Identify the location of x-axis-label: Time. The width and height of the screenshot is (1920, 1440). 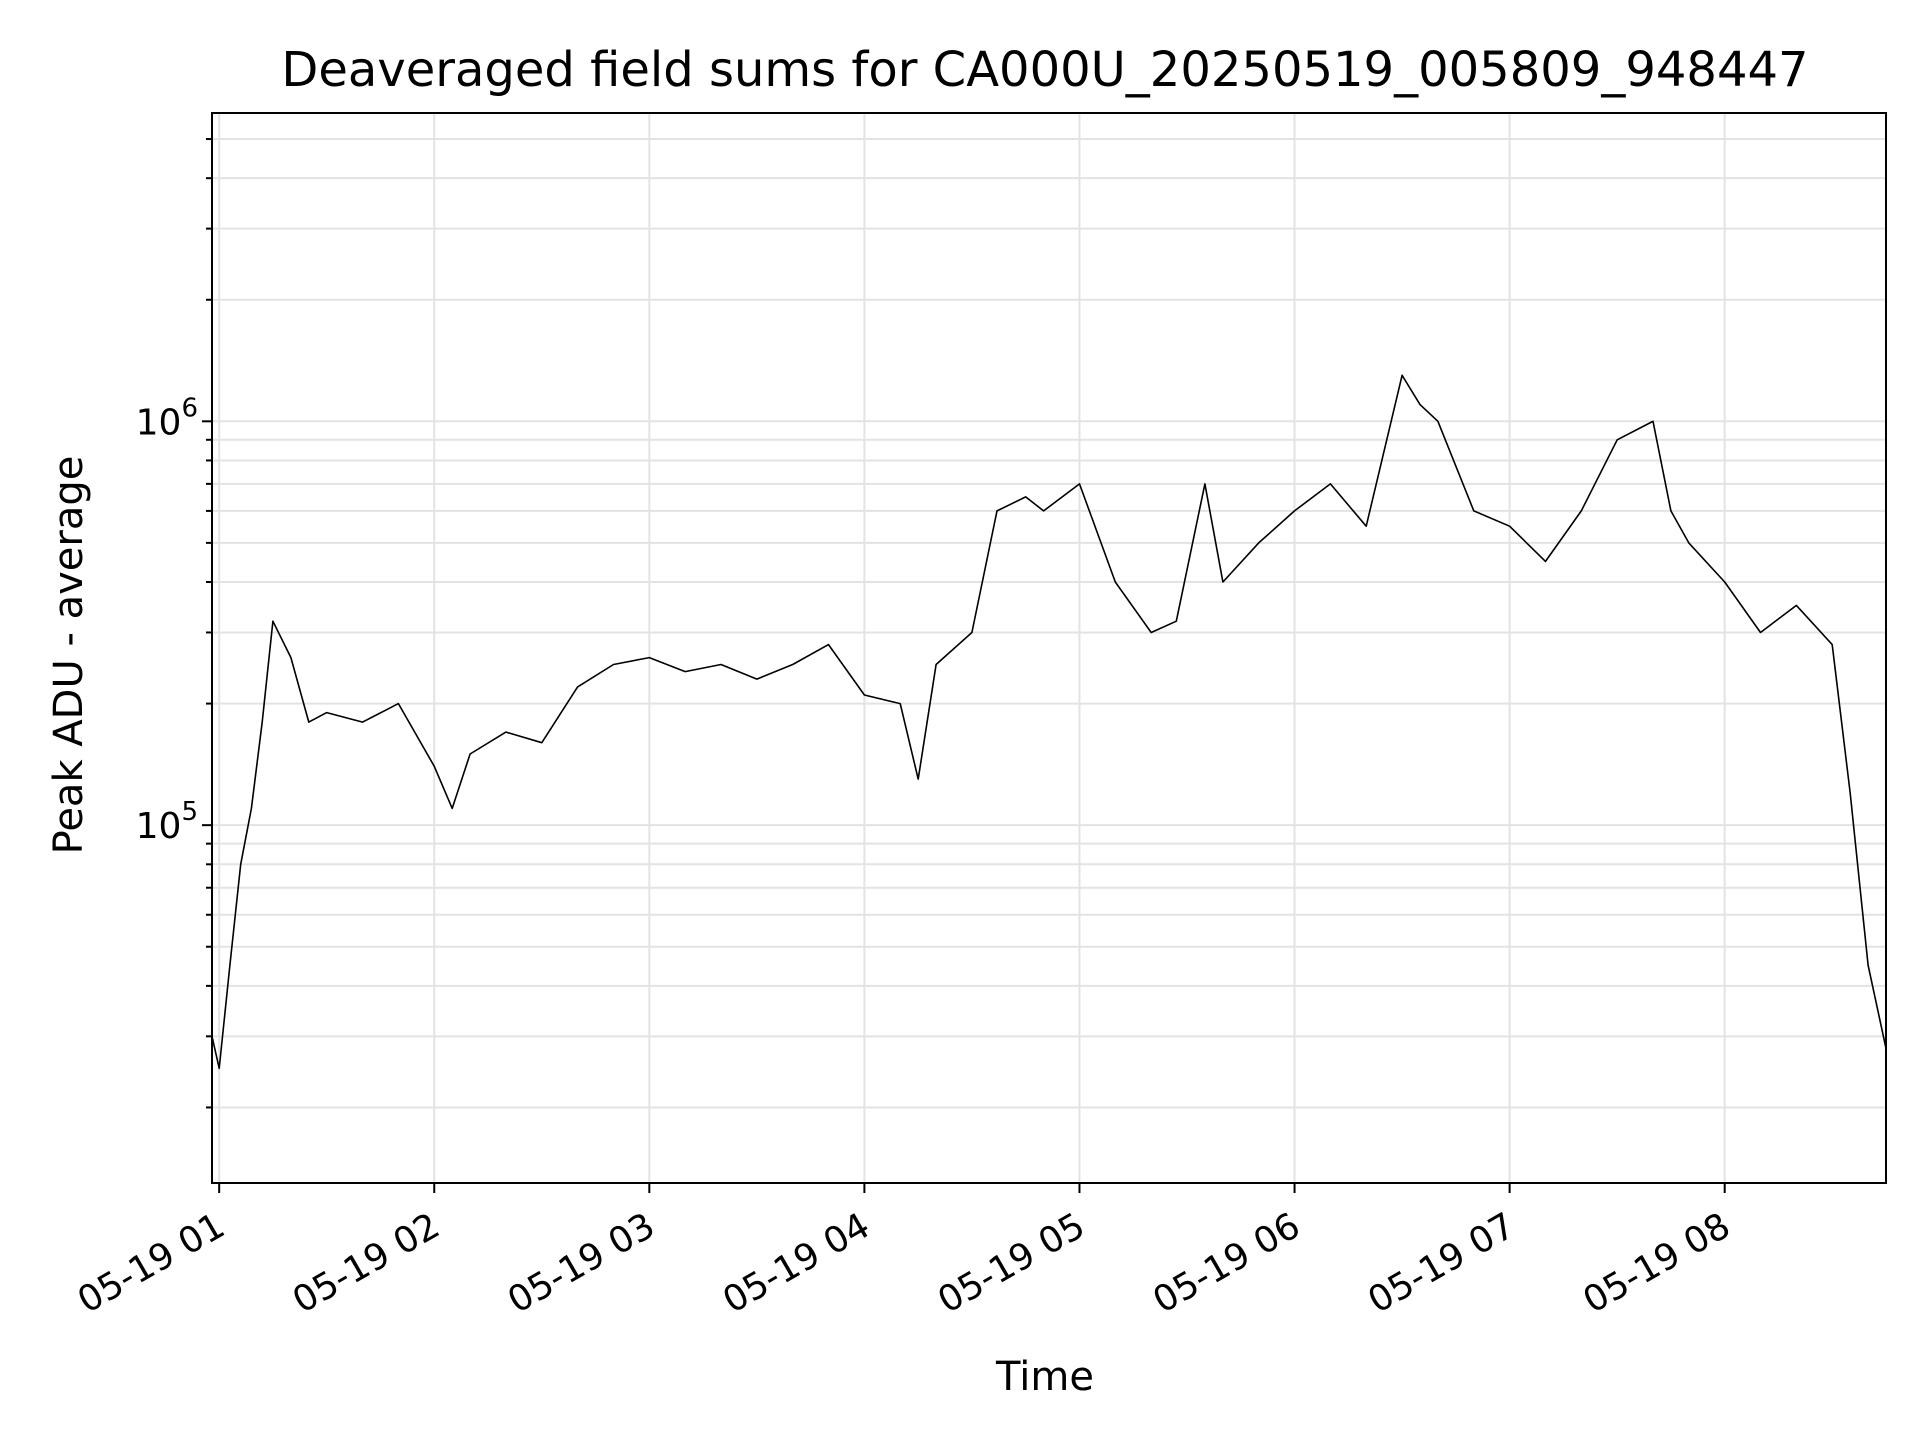
(1044, 1377).